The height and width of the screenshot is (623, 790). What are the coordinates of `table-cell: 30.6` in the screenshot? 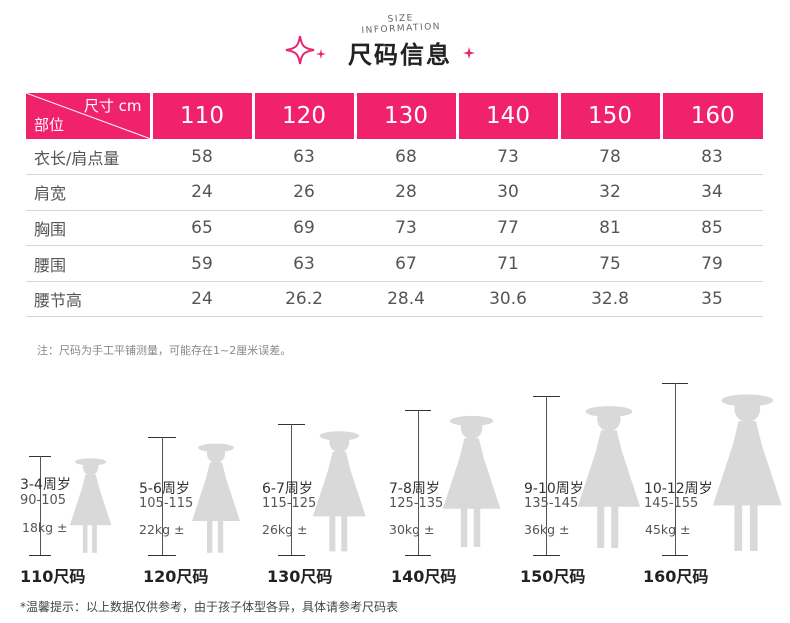 It's located at (508, 299).